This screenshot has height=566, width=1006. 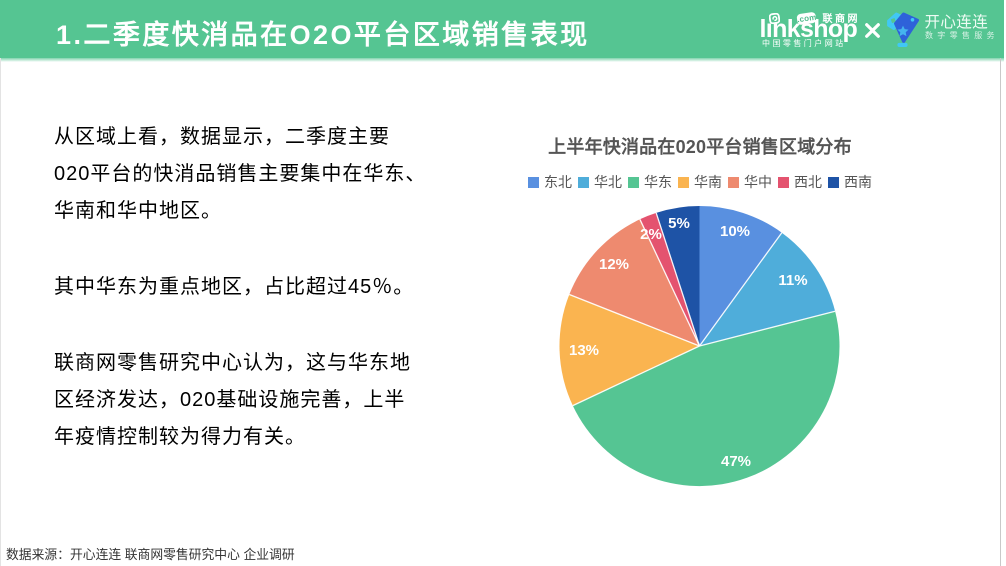 I want to click on svg-text: 12%, so click(x=614, y=264).